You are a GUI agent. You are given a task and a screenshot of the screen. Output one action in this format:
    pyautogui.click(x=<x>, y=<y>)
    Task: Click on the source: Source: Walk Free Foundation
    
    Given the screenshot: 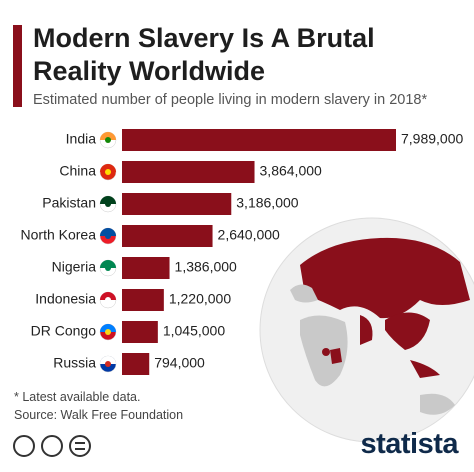 What is the action you would take?
    pyautogui.click(x=99, y=415)
    